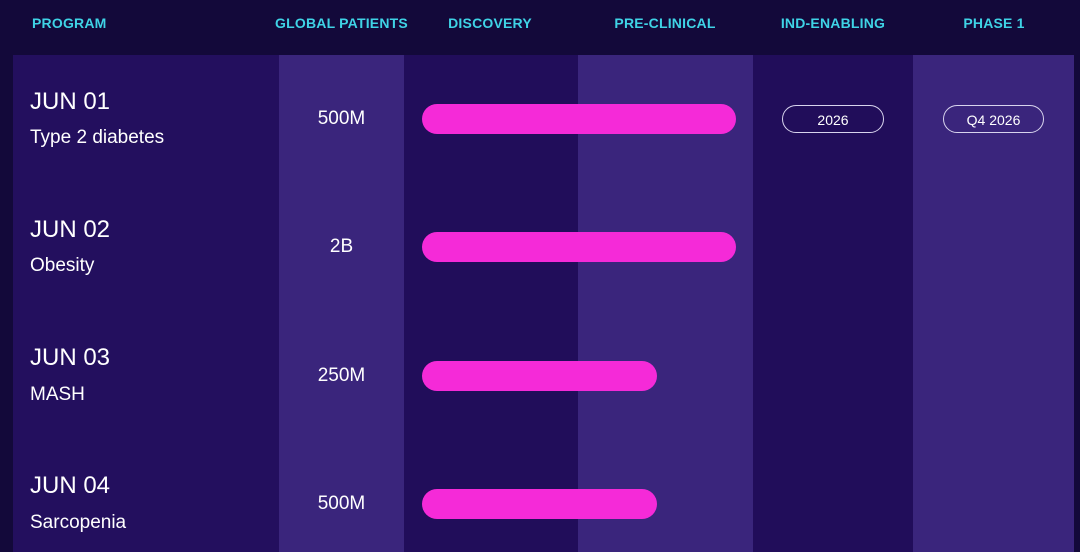  What do you see at coordinates (97, 137) in the screenshot?
I see `program-name: Type 2 diabetes` at bounding box center [97, 137].